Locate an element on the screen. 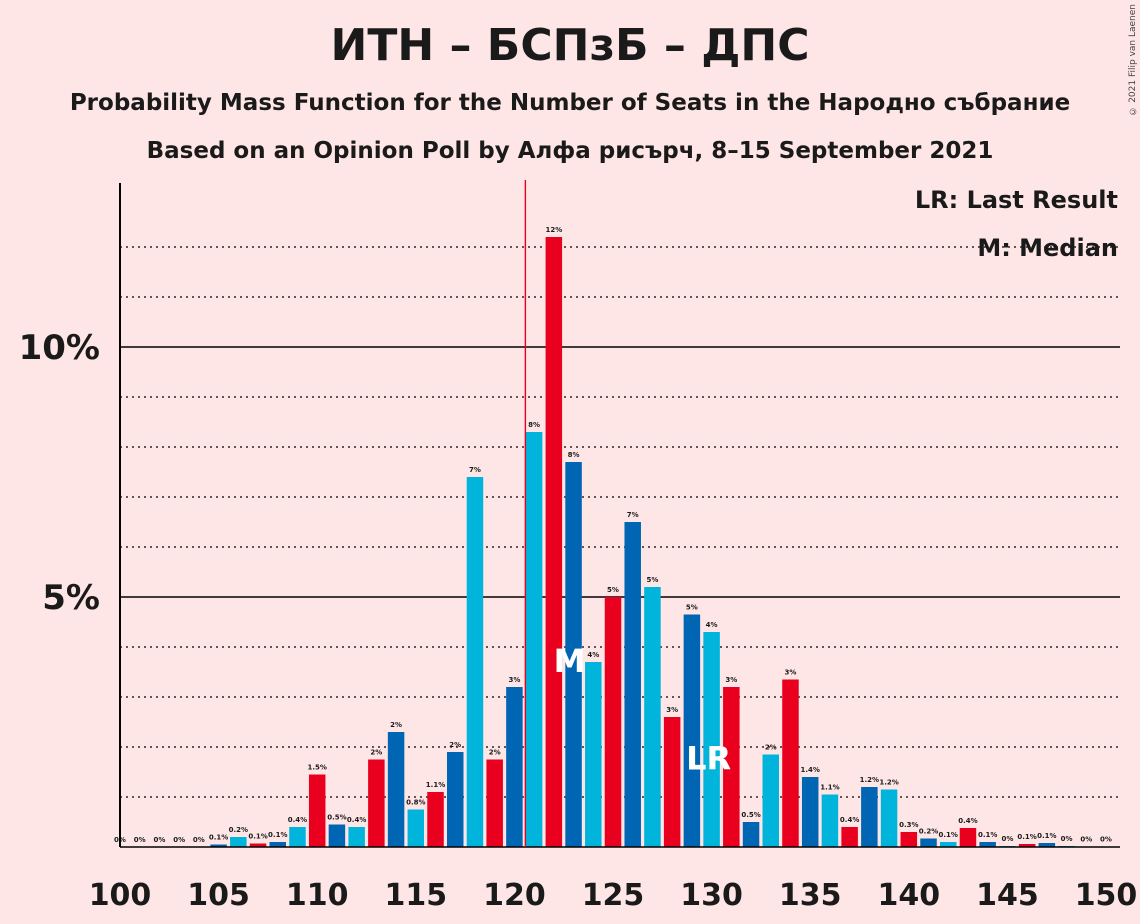  markers: M LR is located at coordinates (627, 513).